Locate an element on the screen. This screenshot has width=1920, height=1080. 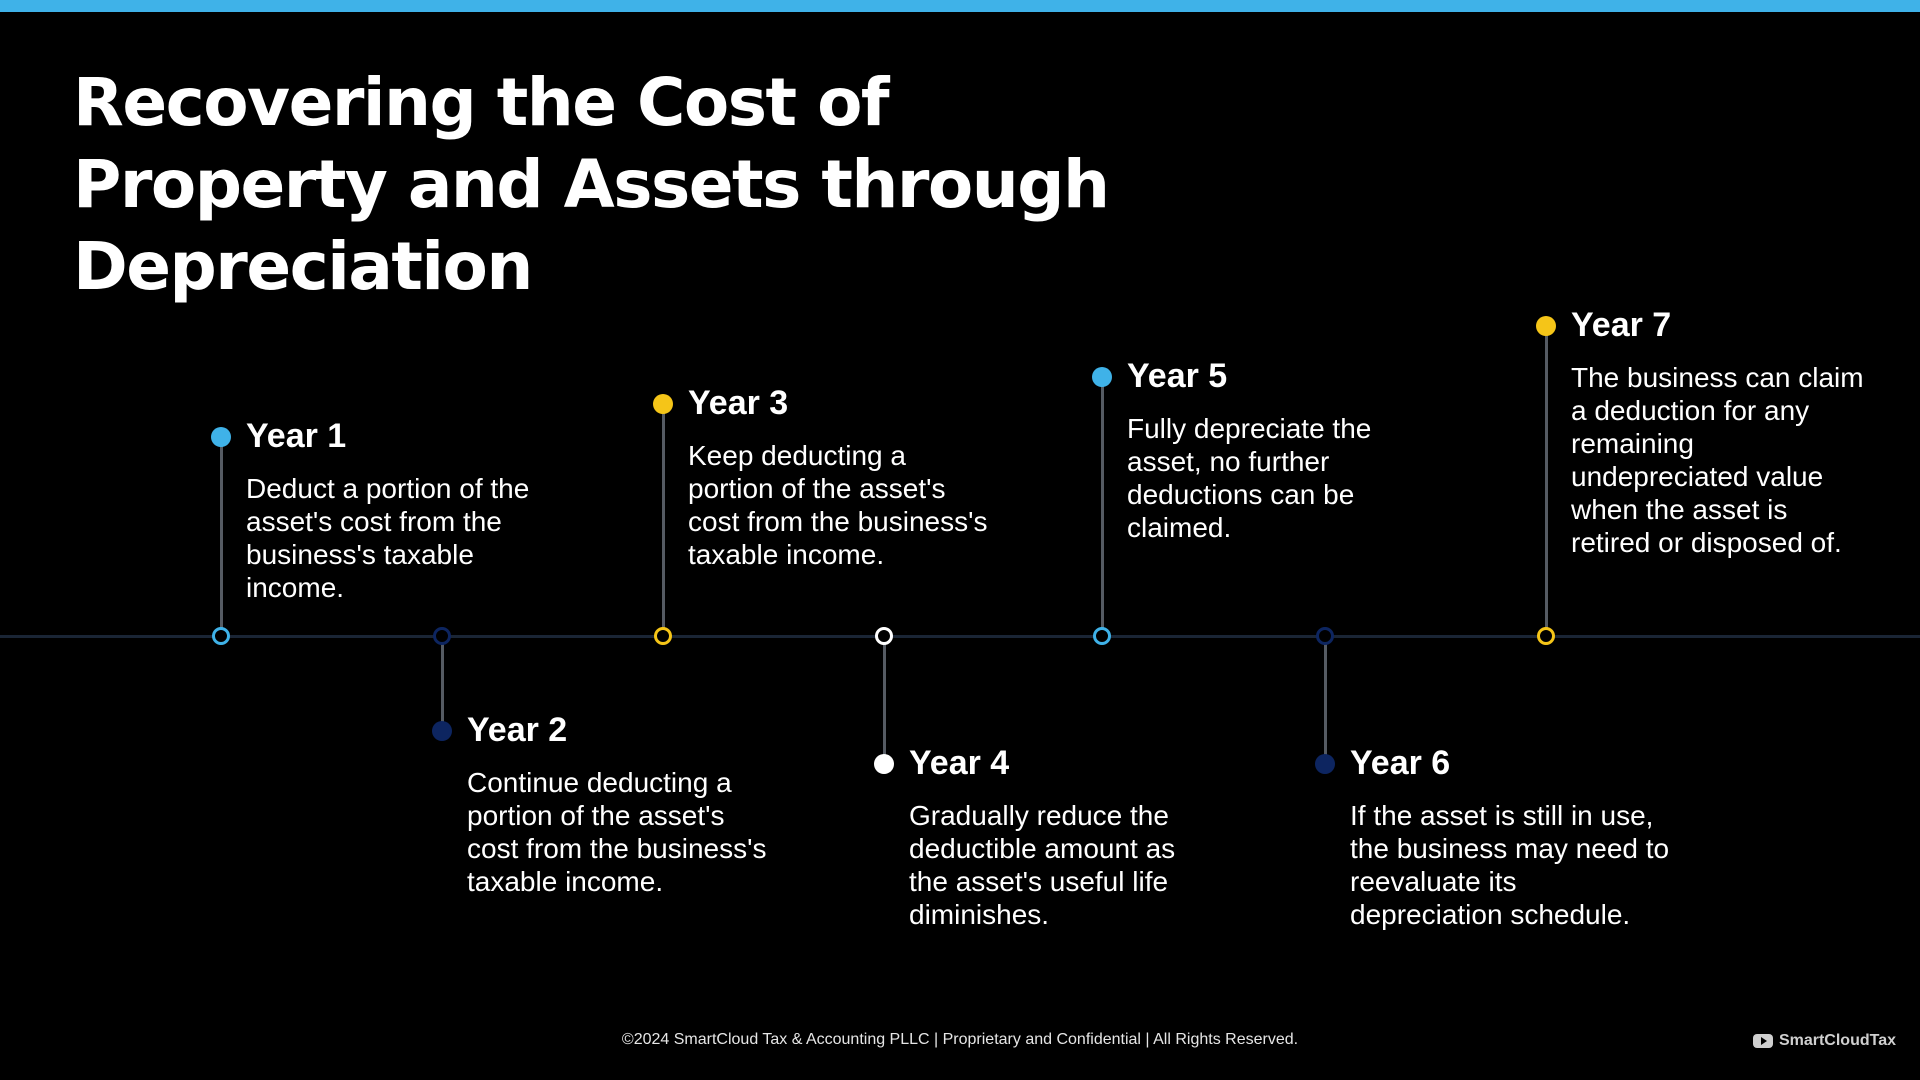
step-year-label: Year 5 is located at coordinates (1177, 376).